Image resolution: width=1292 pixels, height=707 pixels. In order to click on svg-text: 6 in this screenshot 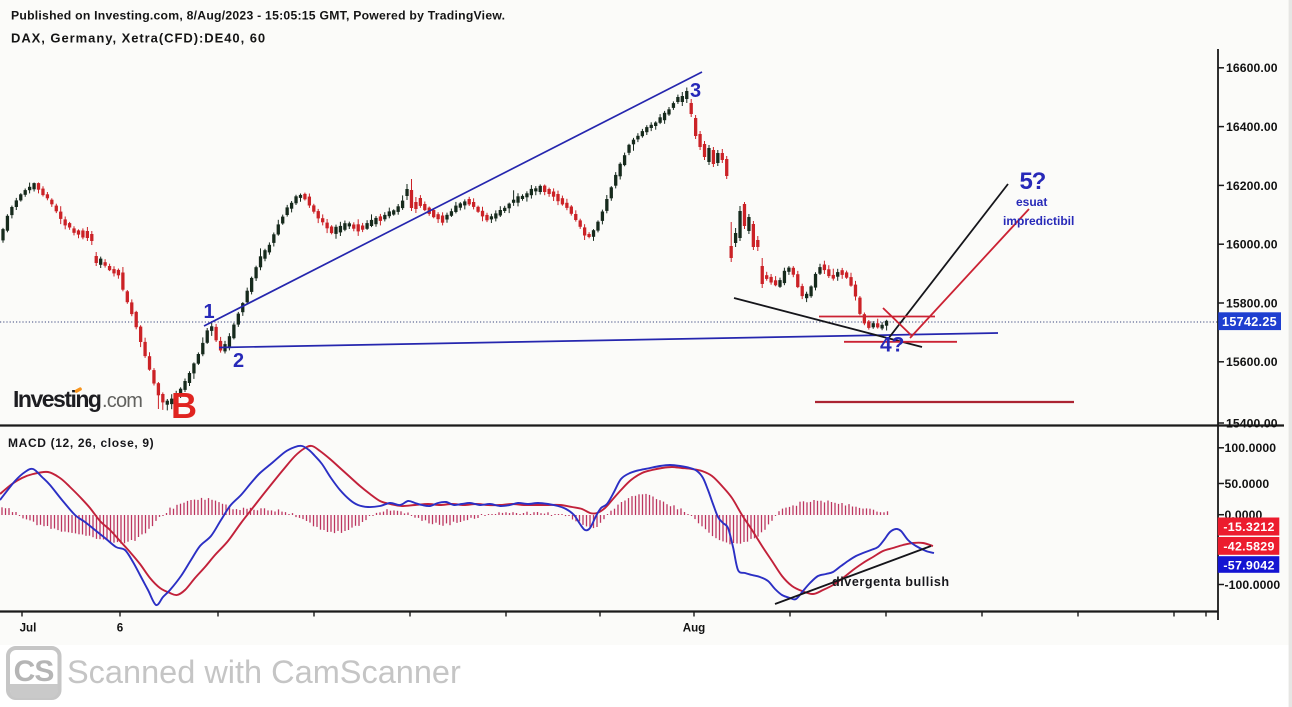, I will do `click(120, 628)`.